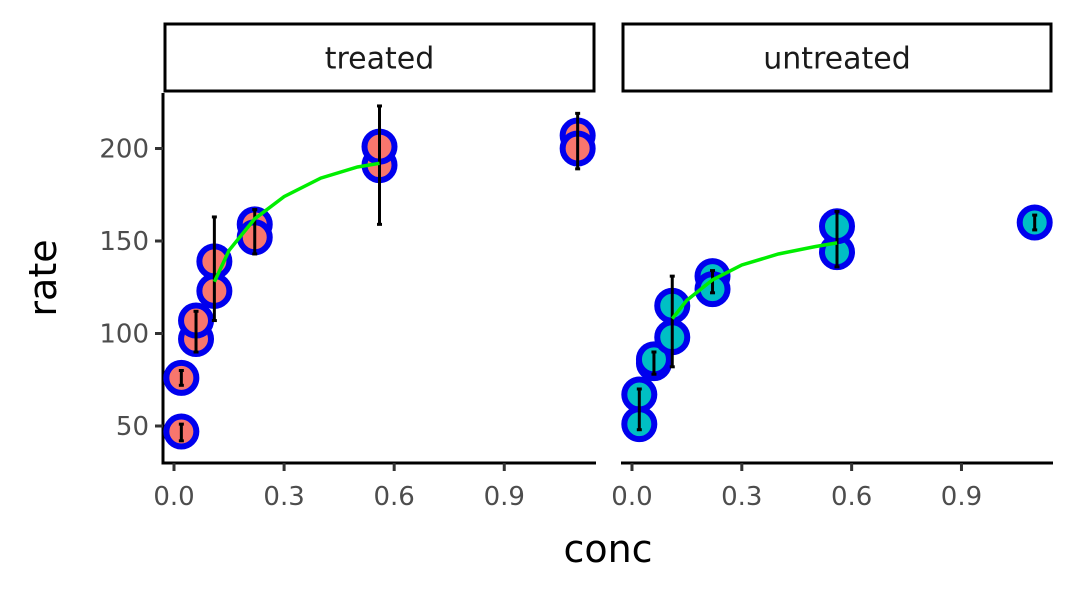 The width and height of the screenshot is (1077, 597). What do you see at coordinates (124, 242) in the screenshot?
I see `y-tick-label: 150` at bounding box center [124, 242].